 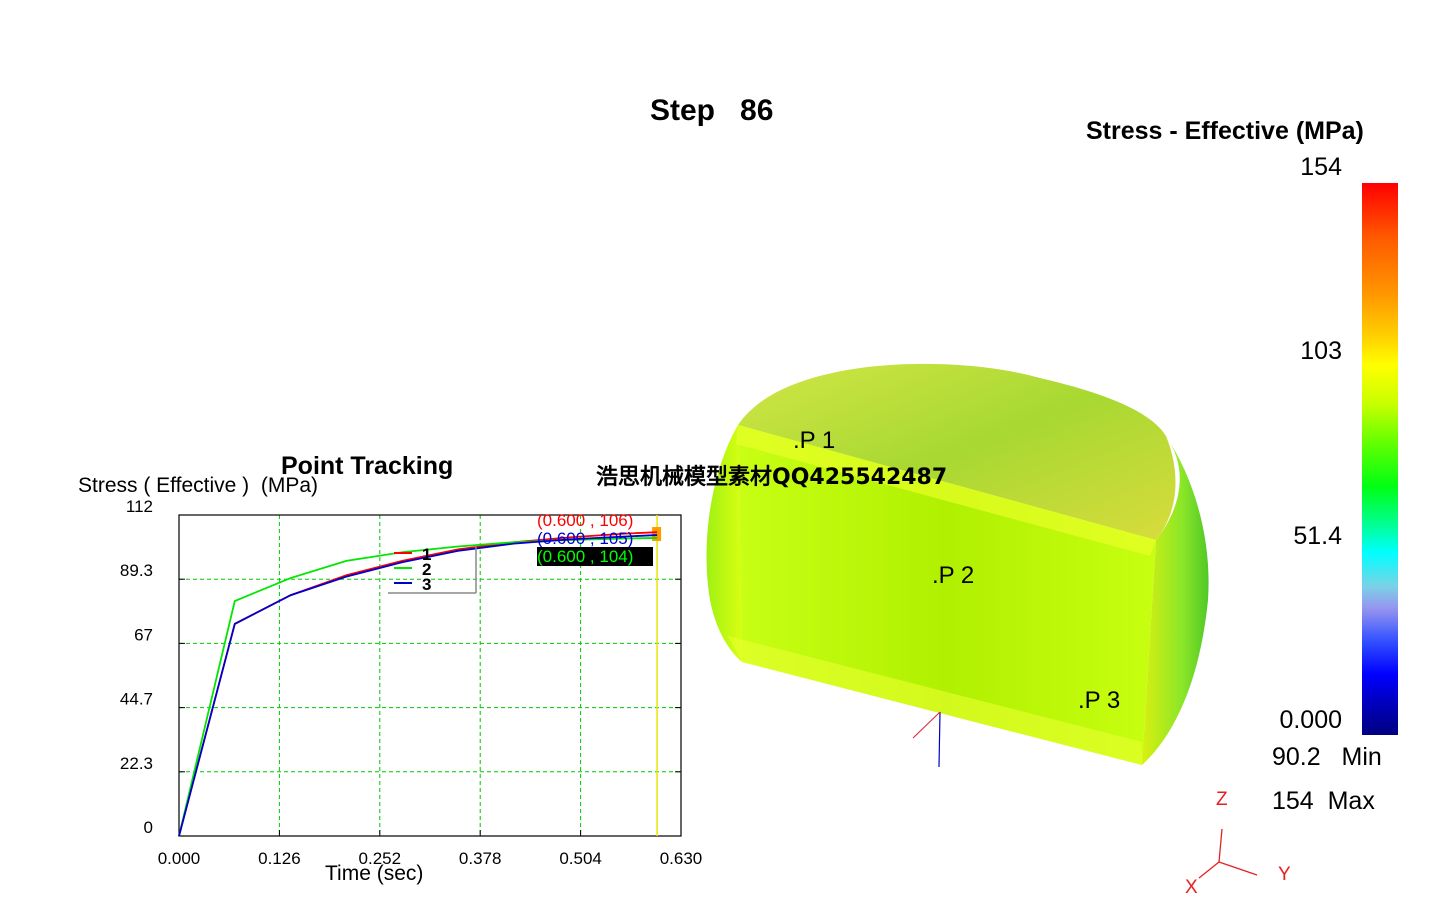 What do you see at coordinates (681, 858) in the screenshot?
I see `x-tick-label: 0.630` at bounding box center [681, 858].